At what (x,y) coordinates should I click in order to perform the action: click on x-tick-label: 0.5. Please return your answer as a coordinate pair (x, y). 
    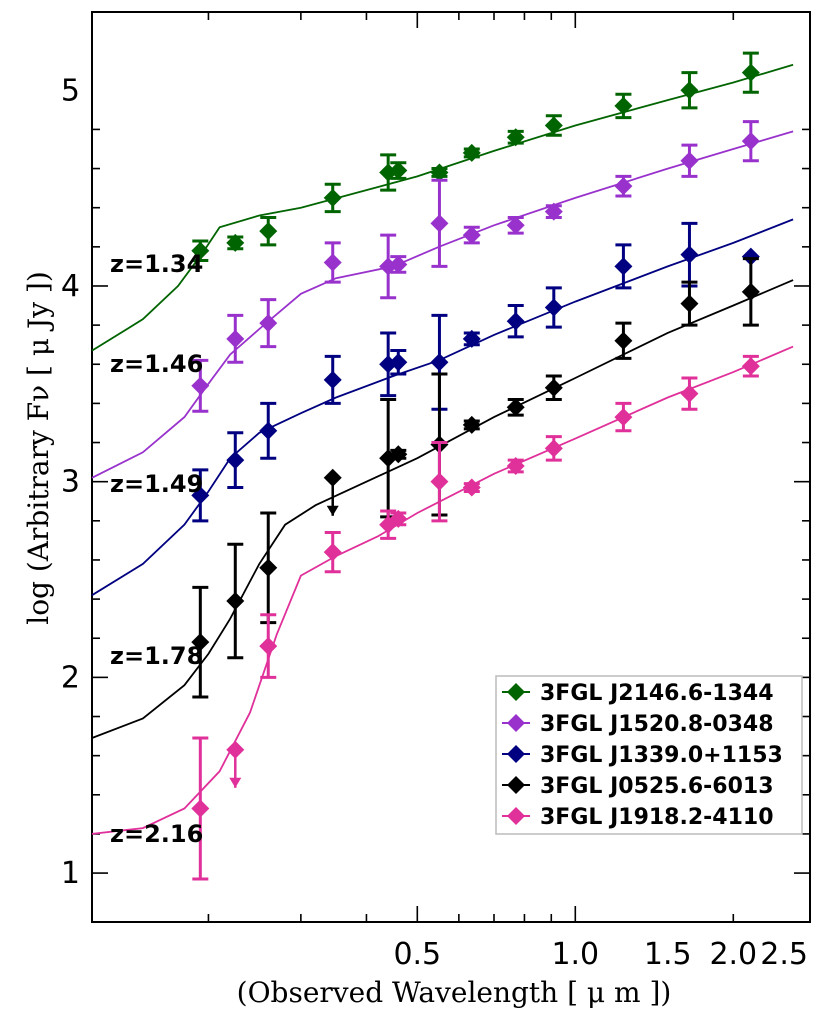
    Looking at the image, I should click on (417, 954).